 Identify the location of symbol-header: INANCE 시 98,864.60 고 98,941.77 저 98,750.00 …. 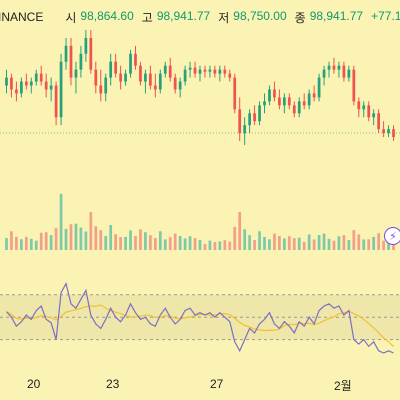
(200, 17).